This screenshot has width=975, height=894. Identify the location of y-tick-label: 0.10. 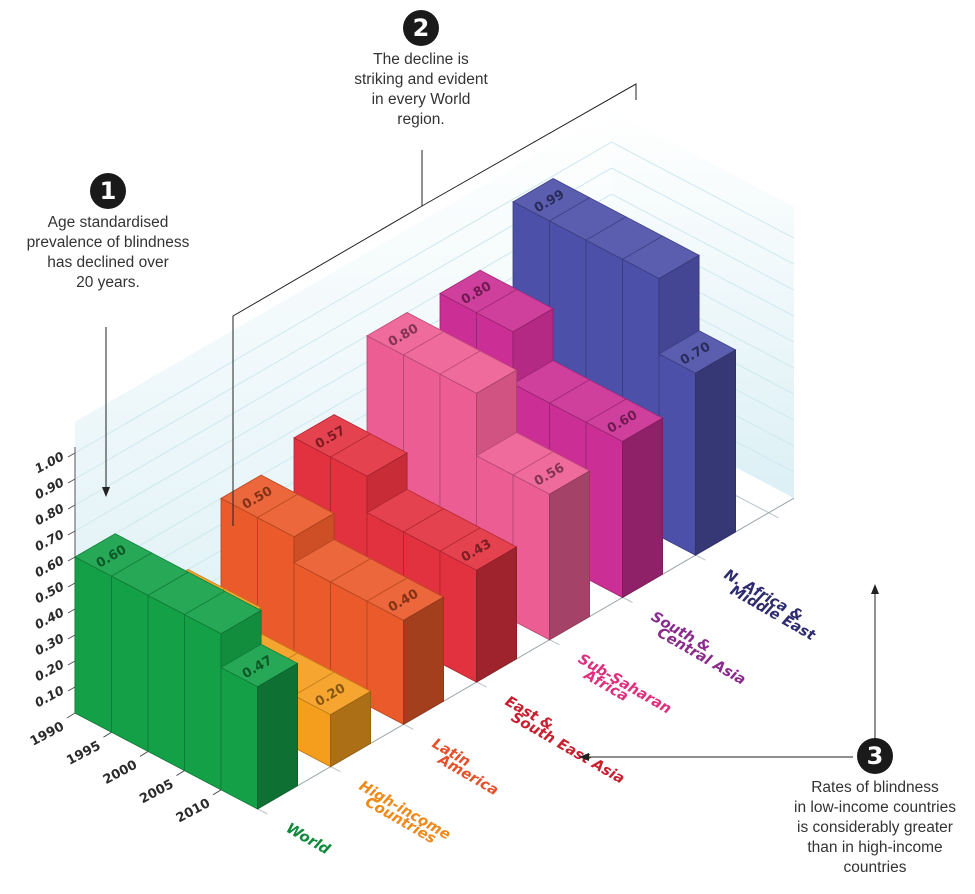
(49, 696).